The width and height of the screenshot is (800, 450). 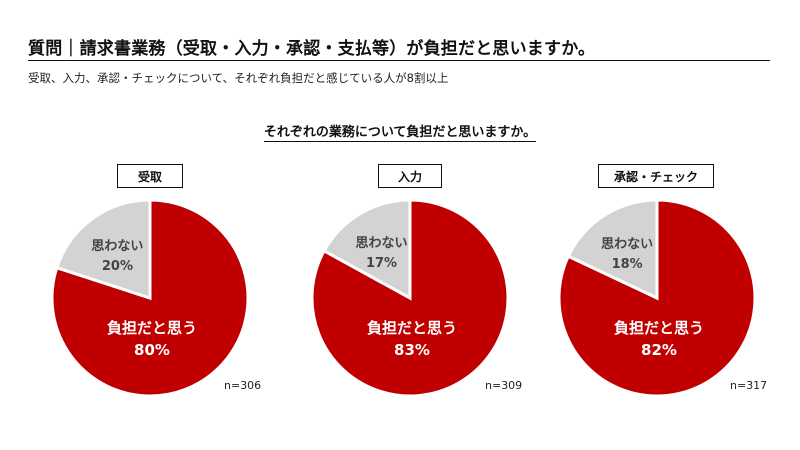 I want to click on page-subtitle: 受取、入力、承認・チェックについて、それぞれ負担だと感じている人が8割以上, so click(x=238, y=78).